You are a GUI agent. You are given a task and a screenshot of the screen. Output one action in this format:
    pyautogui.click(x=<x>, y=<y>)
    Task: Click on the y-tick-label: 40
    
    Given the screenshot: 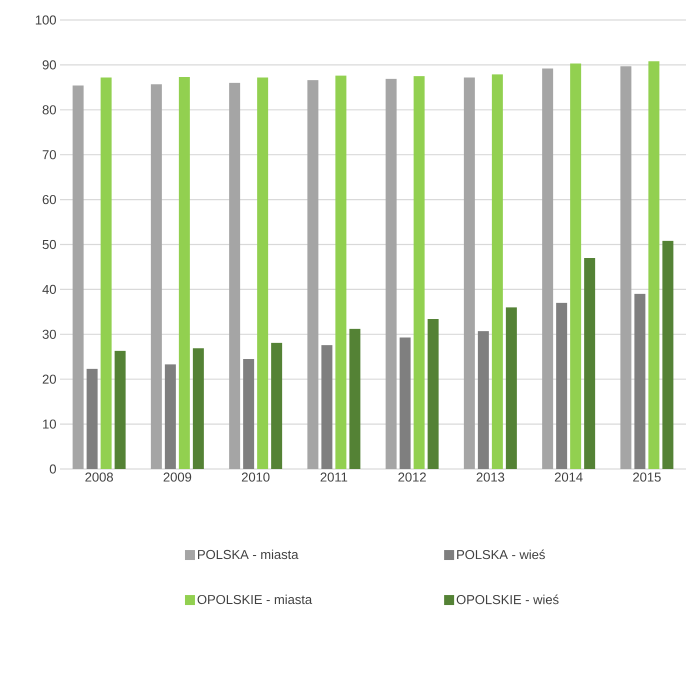 What is the action you would take?
    pyautogui.click(x=49, y=289)
    